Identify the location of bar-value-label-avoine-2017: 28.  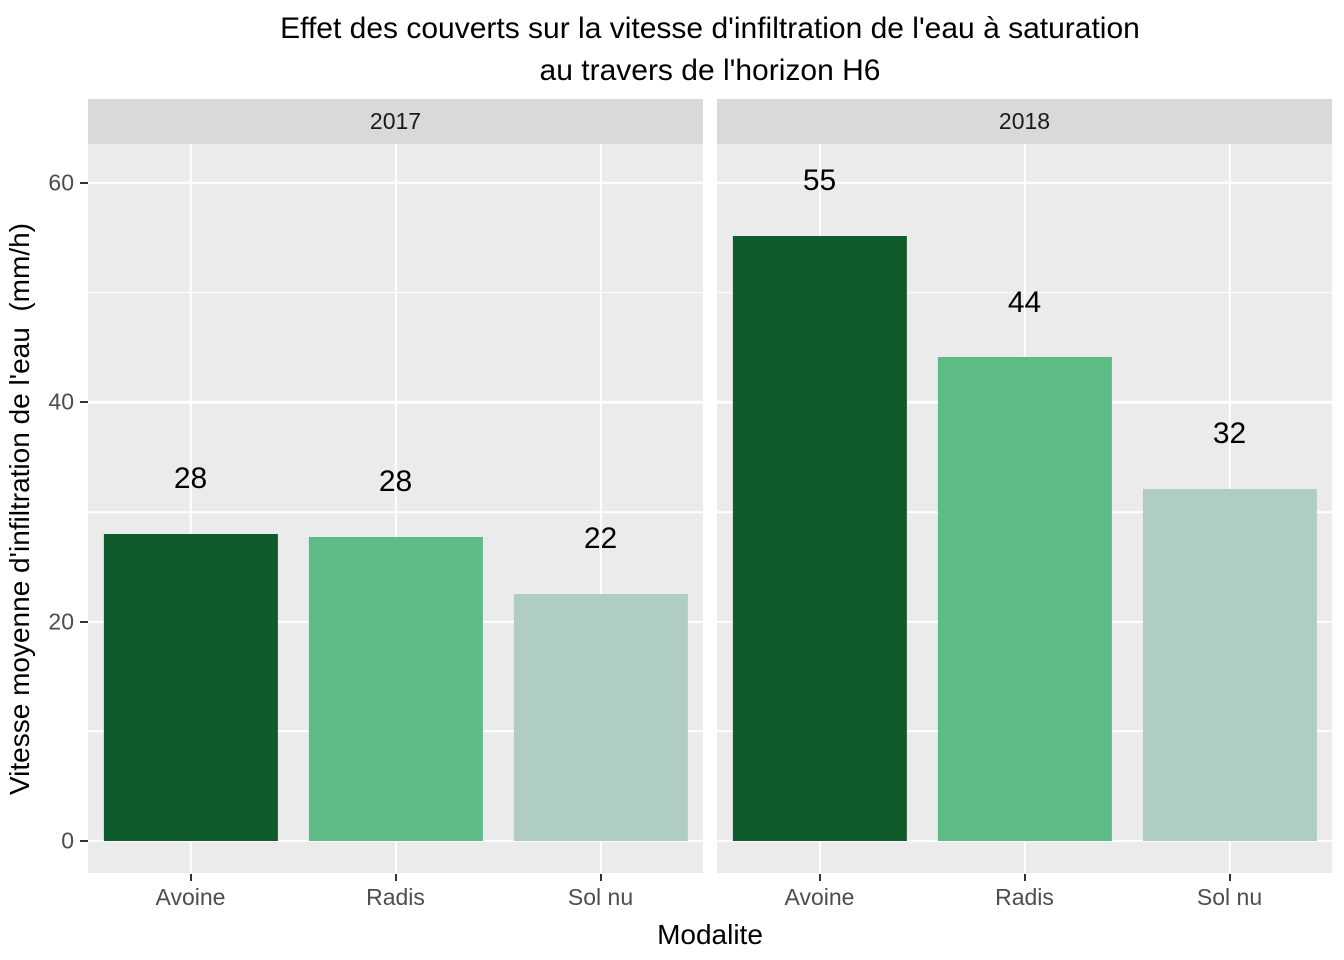
(190, 479).